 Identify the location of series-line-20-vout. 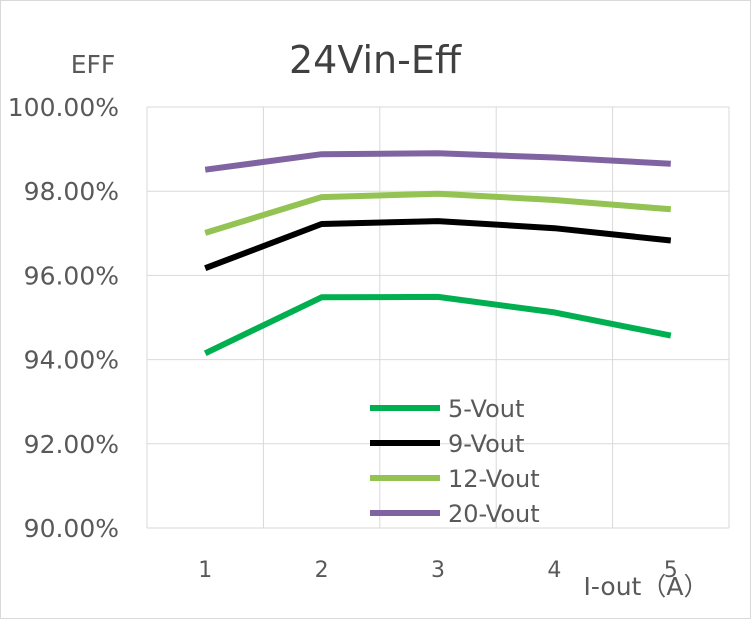
(437, 161).